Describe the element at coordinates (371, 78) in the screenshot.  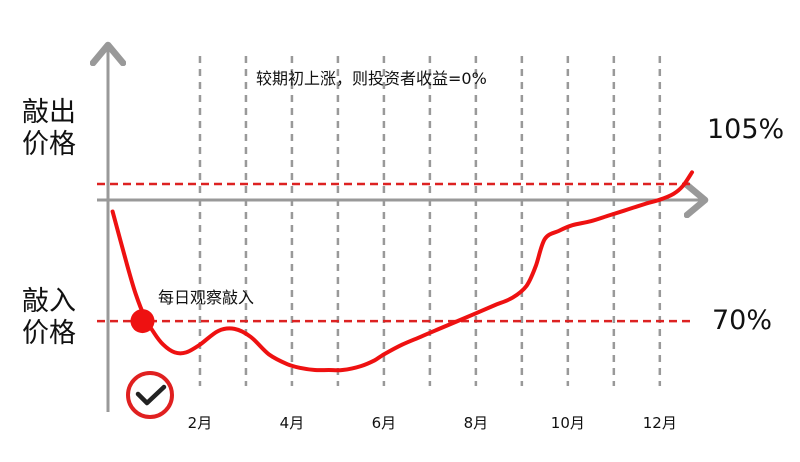
I see `top-note: 较期初上涨，则投资者收益=0%` at that location.